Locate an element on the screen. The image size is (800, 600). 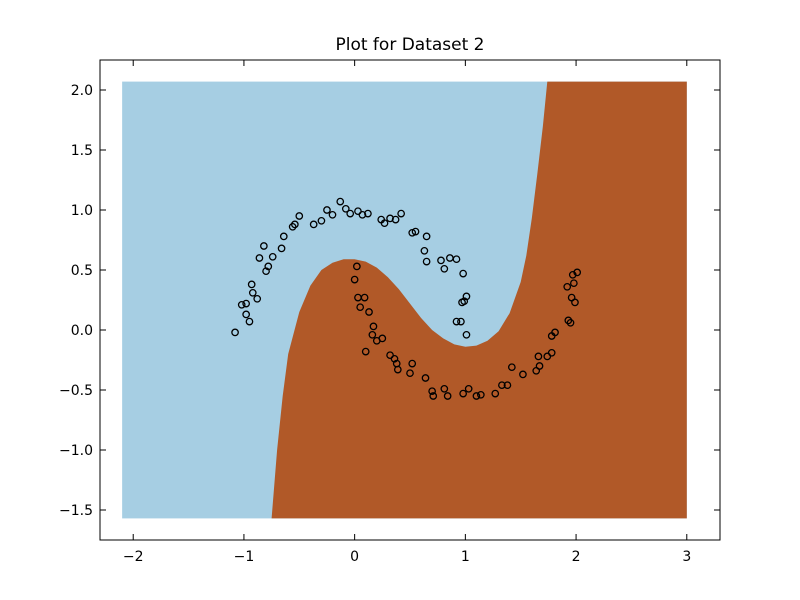
chart-title: Plot for Dataset 2 is located at coordinates (409, 45).